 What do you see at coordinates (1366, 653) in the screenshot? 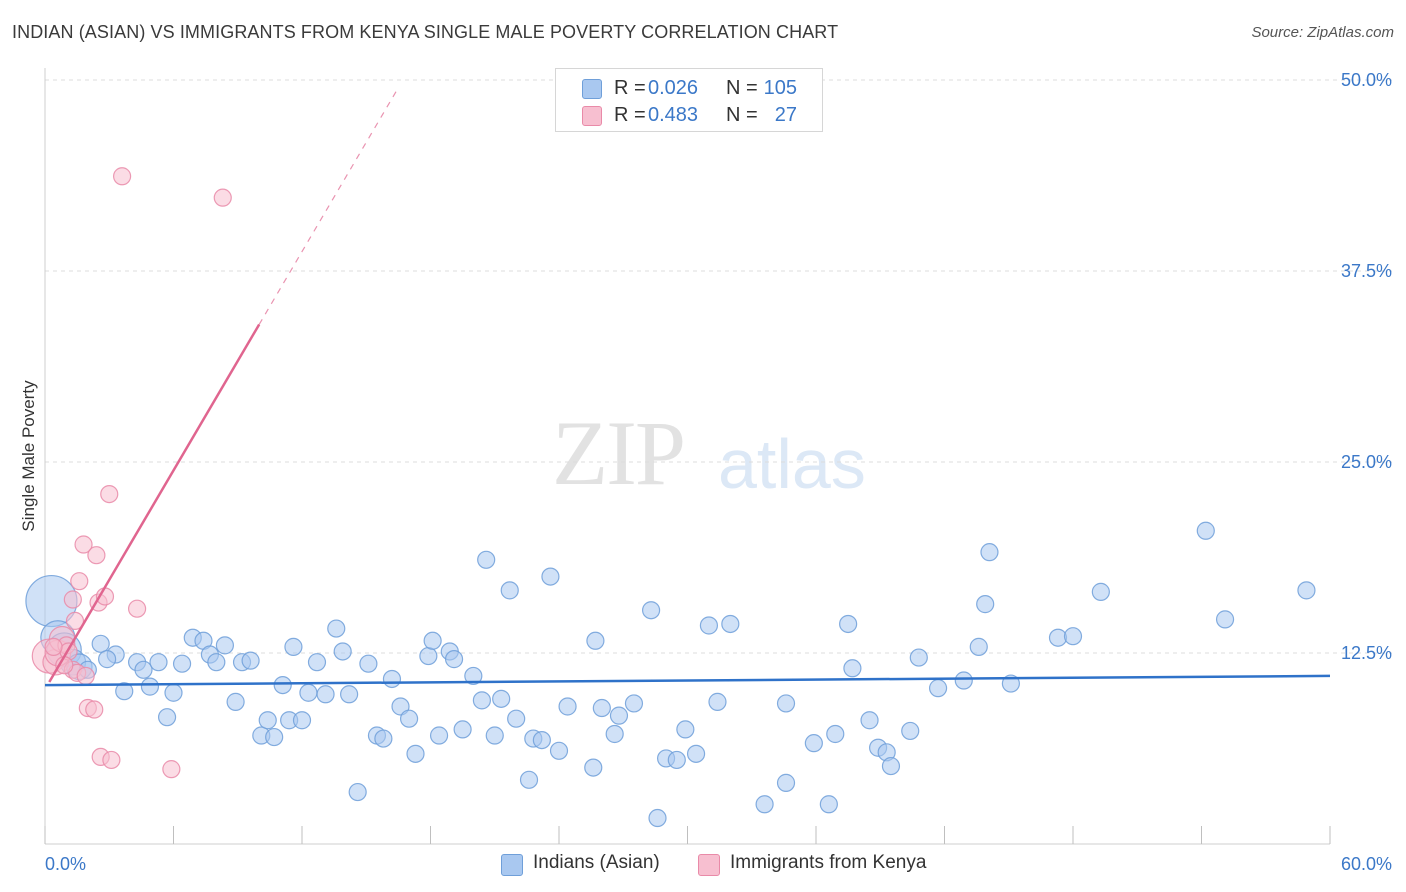
I see `y-tick-label: 12.5%` at bounding box center [1366, 653].